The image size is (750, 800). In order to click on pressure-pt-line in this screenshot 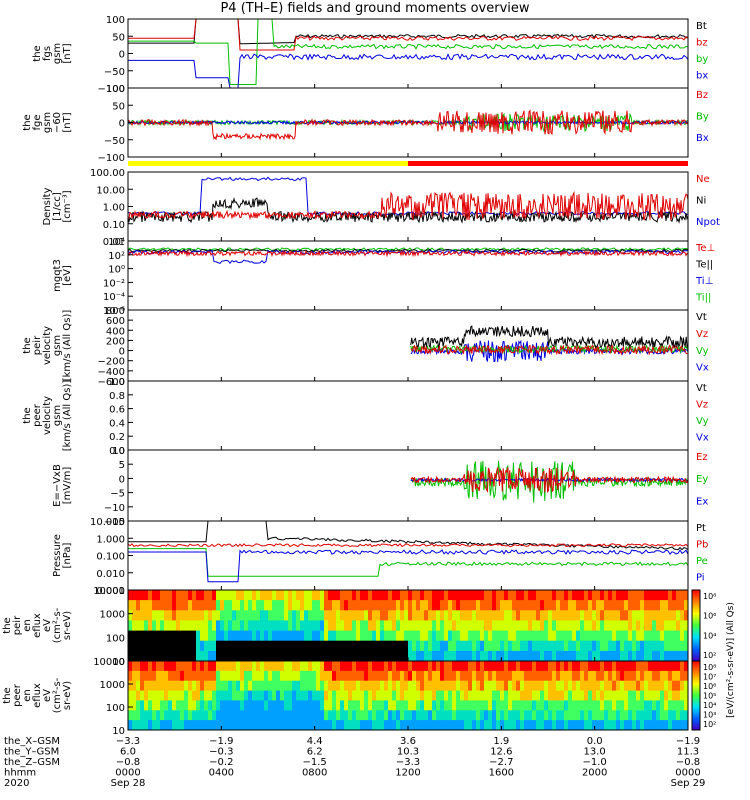, I will do `click(408, 535)`.